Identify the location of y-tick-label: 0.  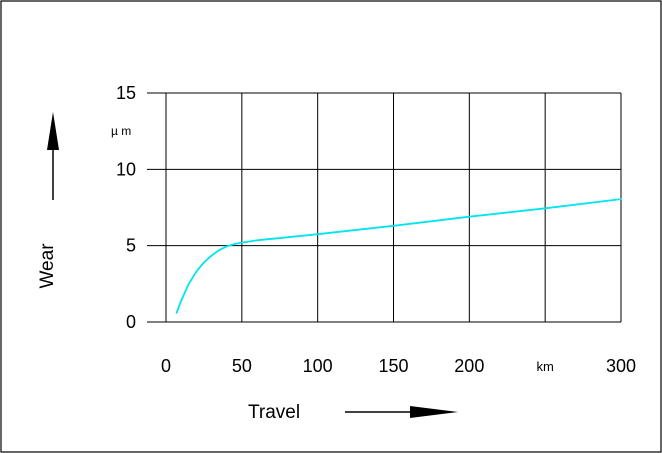
(131, 322).